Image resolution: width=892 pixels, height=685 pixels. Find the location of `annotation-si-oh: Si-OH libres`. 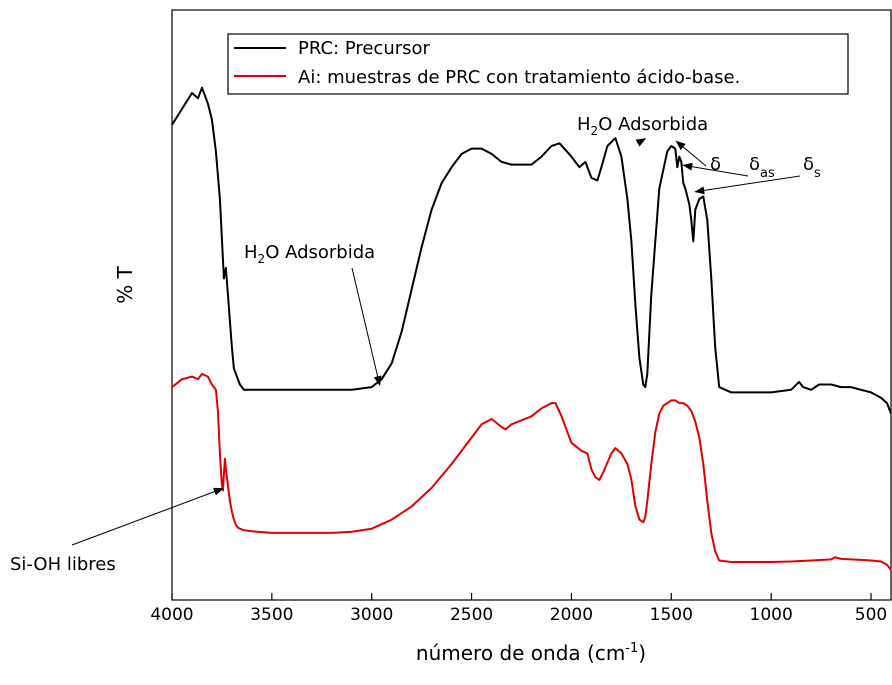

annotation-si-oh: Si-OH libres is located at coordinates (63, 564).